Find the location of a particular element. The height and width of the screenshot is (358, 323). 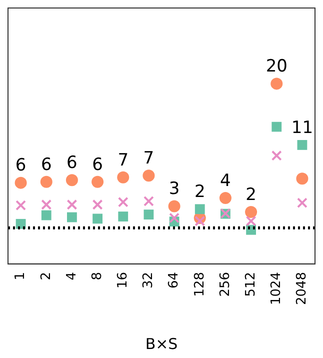

x-tick-label: 8 is located at coordinates (97, 276).